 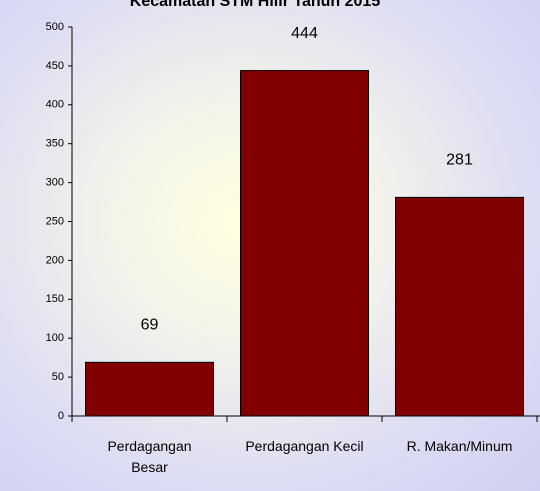 What do you see at coordinates (459, 160) in the screenshot?
I see `value-label: 281` at bounding box center [459, 160].